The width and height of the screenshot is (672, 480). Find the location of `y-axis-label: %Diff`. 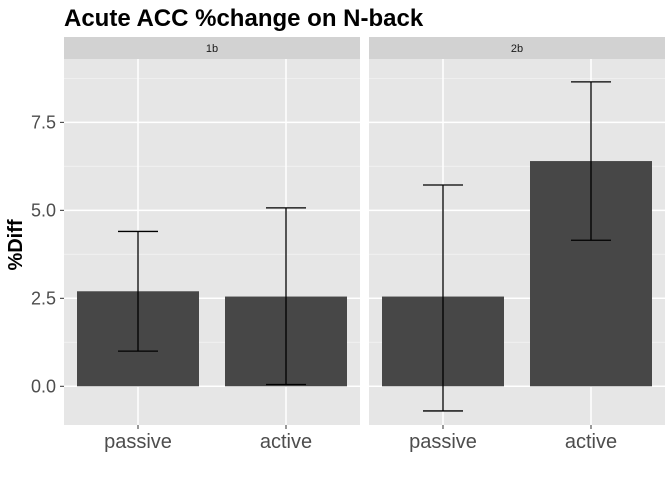

y-axis-label: %Diff is located at coordinates (16, 244).